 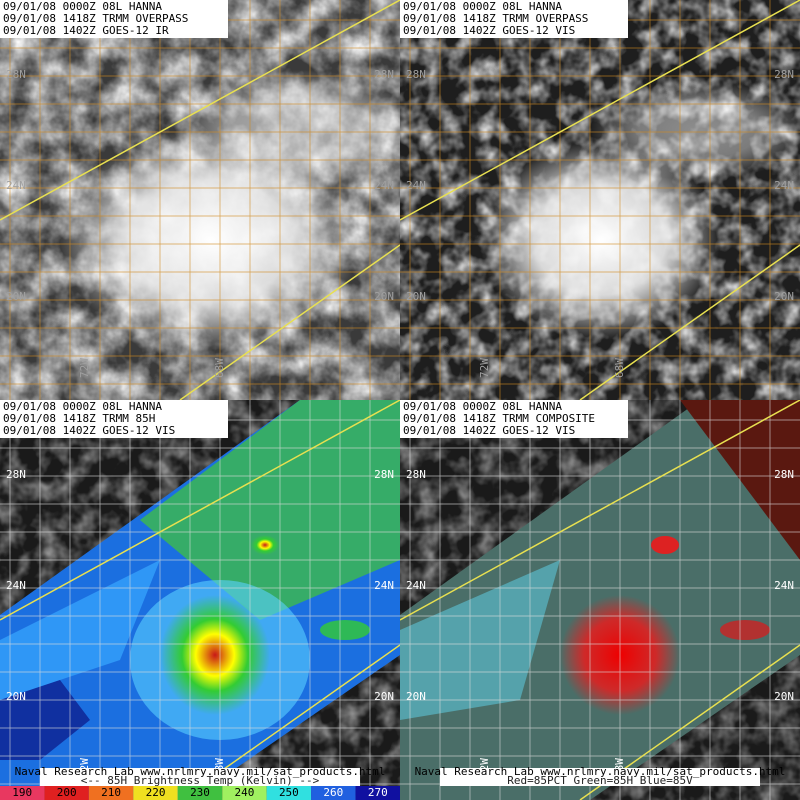 I want to click on header-line: 09/01/08 1402Z GOES-12 IR, so click(x=86, y=30).